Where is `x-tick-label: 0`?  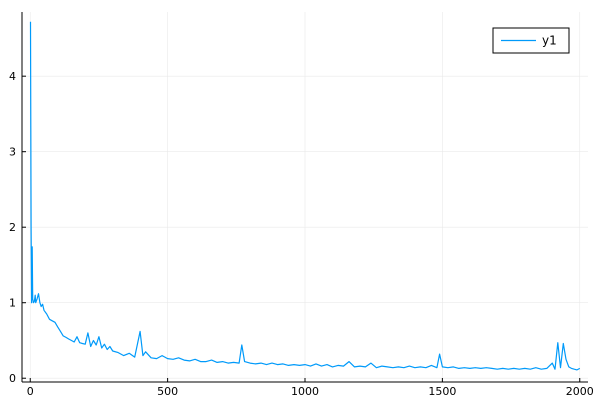
x-tick-label: 0 is located at coordinates (30, 391).